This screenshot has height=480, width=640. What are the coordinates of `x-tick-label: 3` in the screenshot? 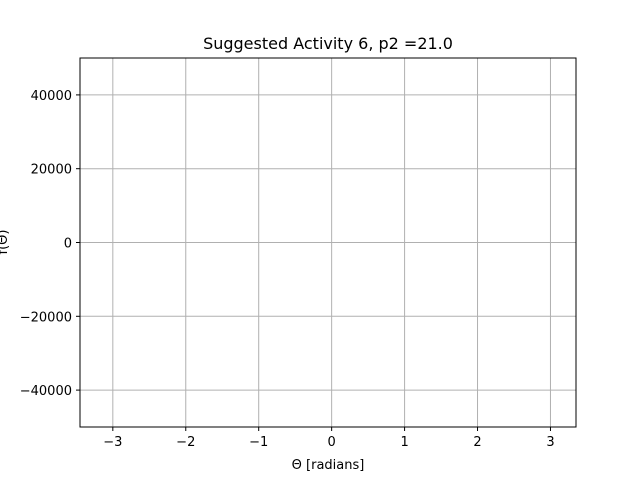 It's located at (550, 442).